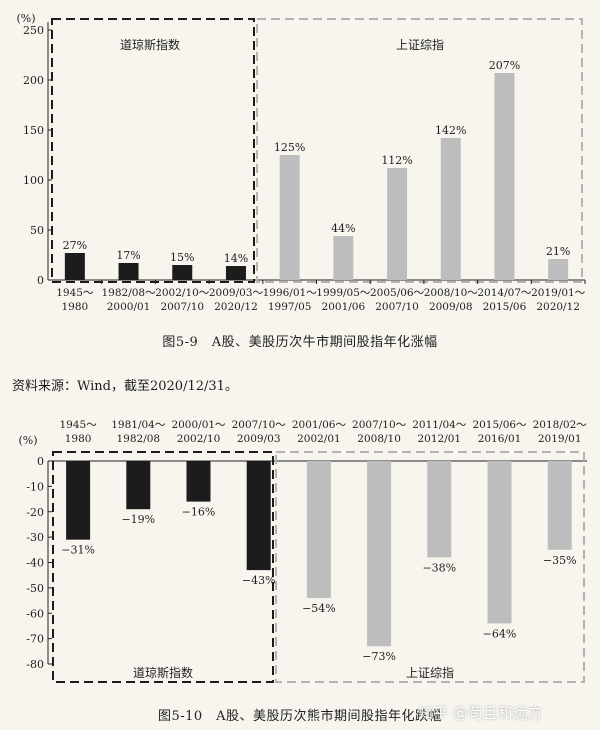 This screenshot has height=730, width=600. What do you see at coordinates (500, 633) in the screenshot?
I see `data-label: −64%` at bounding box center [500, 633].